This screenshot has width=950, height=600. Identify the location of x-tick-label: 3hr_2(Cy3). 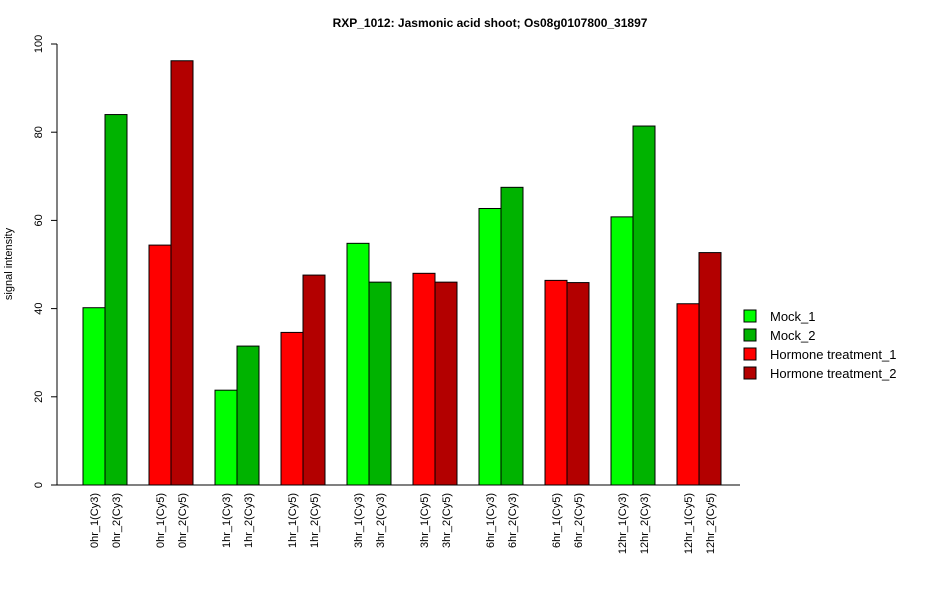
(381, 520).